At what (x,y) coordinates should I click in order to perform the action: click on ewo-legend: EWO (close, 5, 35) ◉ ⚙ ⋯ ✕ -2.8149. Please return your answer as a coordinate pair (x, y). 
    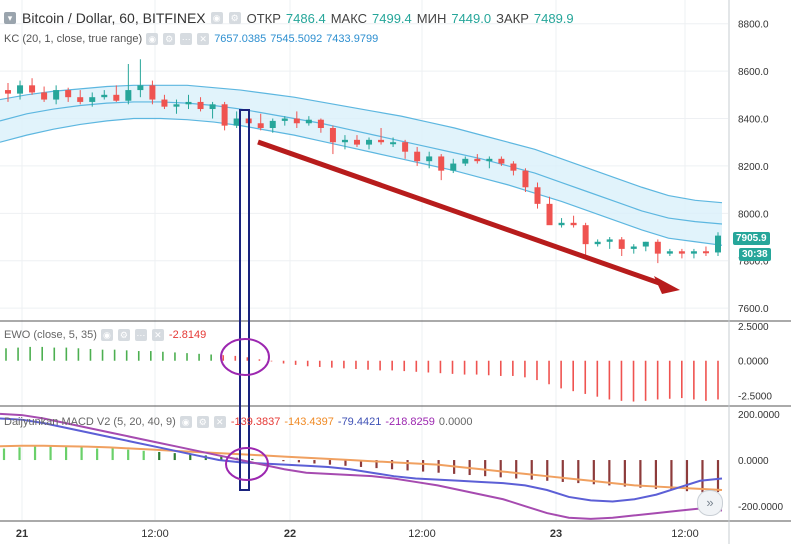
    Looking at the image, I should click on (105, 335).